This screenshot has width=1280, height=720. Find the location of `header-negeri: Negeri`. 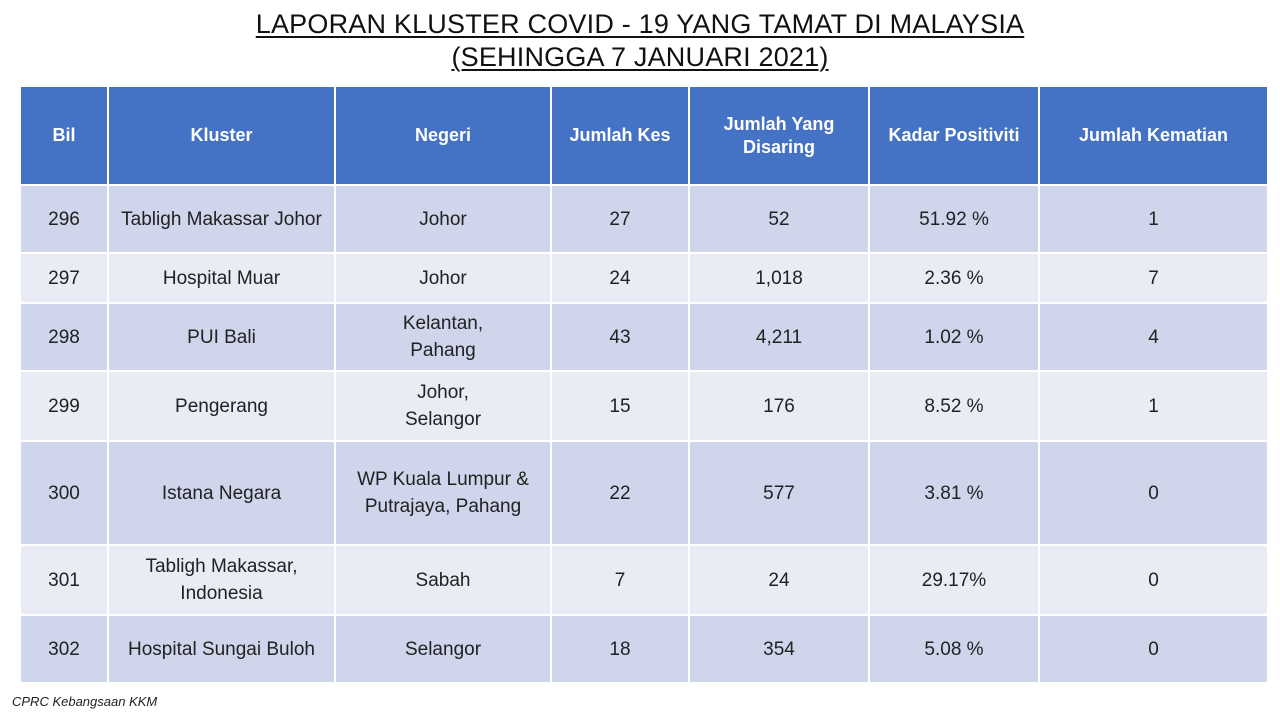

header-negeri: Negeri is located at coordinates (443, 135).